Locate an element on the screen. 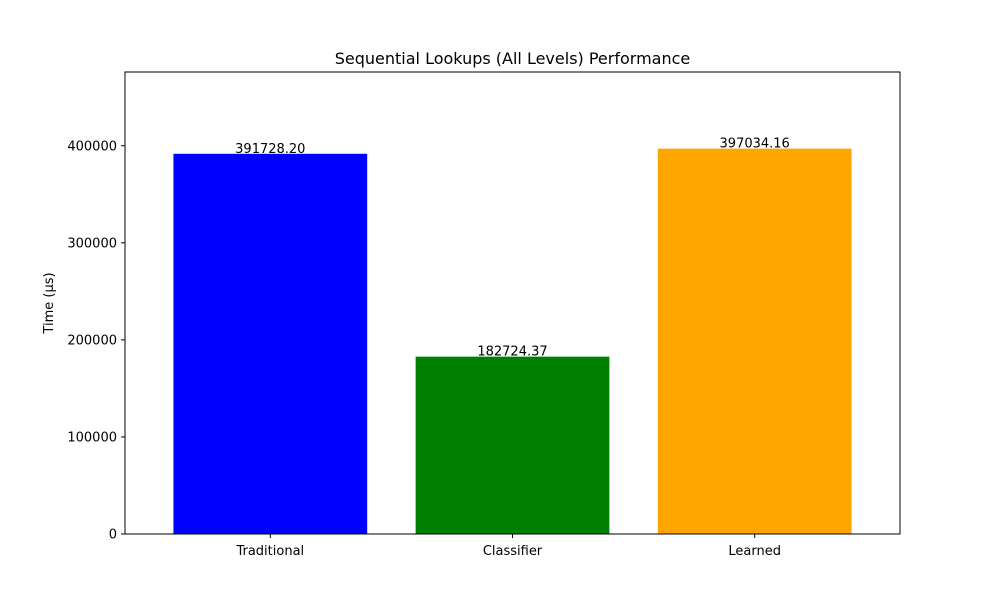 The width and height of the screenshot is (1000, 600). x-axis-ticks: Traditional Classifier Learned is located at coordinates (508, 546).